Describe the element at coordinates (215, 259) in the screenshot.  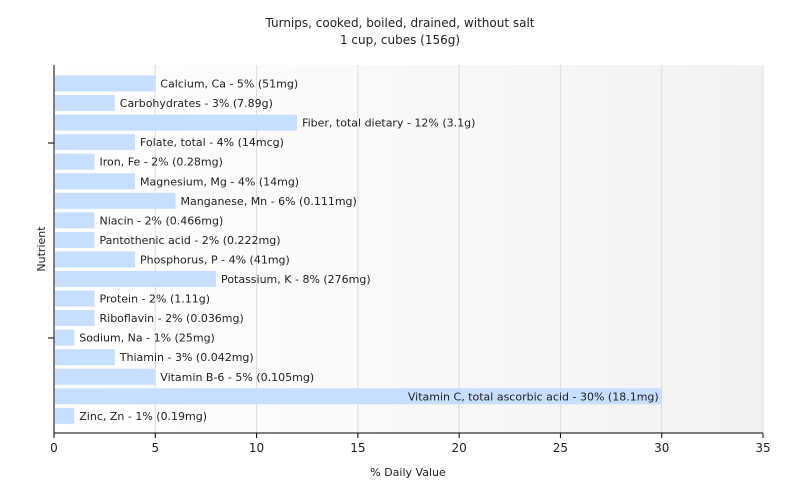
I see `bar-label: Phosphorus, P - 4% (41mg)` at that location.